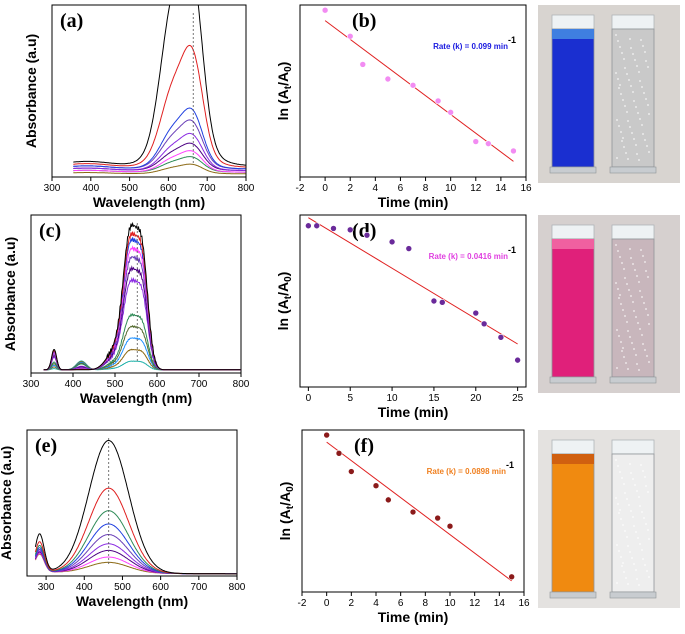 This screenshot has height=634, width=685. Describe the element at coordinates (135, 507) in the screenshot. I see `series-group-e` at that location.